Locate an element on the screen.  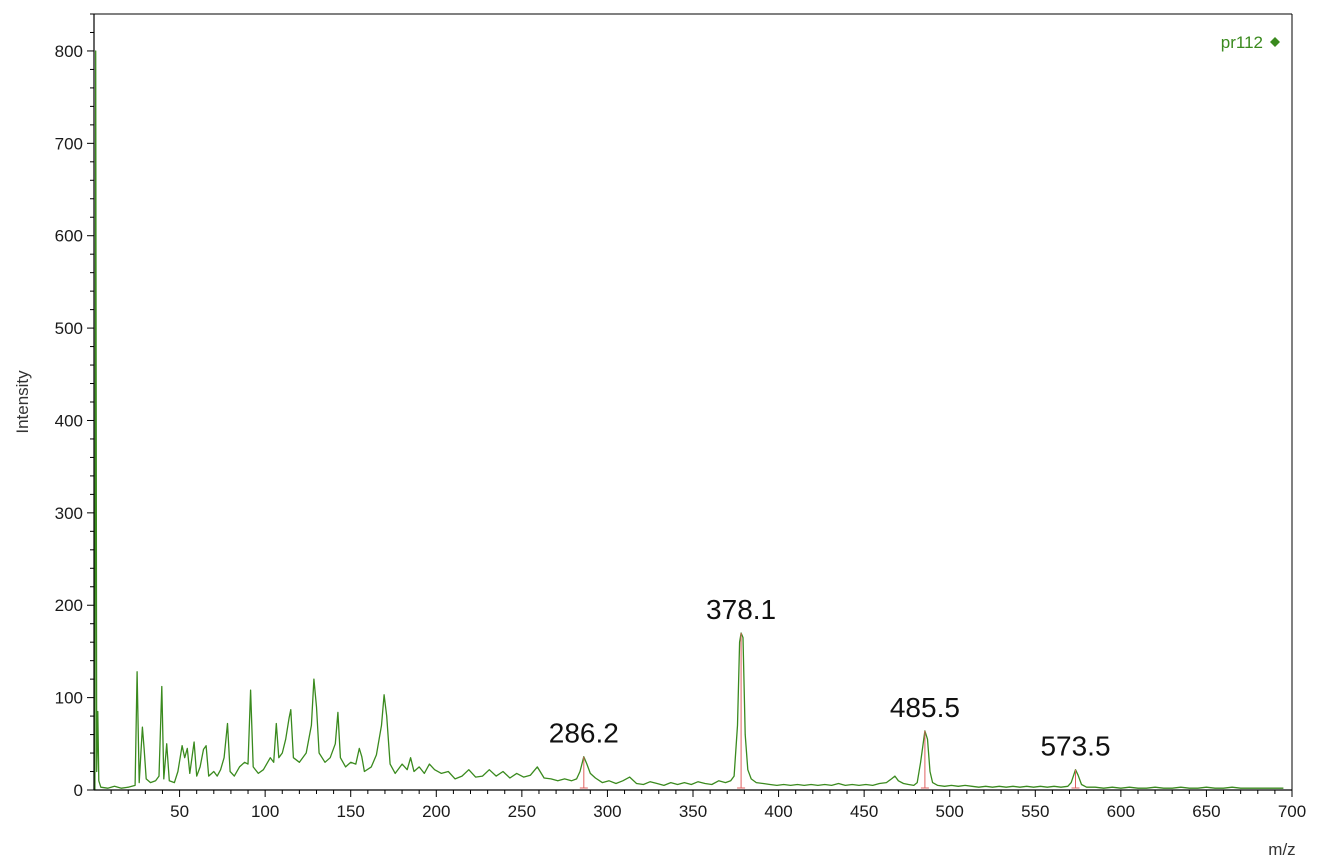
y-tick-label: 100 is located at coordinates (69, 698).